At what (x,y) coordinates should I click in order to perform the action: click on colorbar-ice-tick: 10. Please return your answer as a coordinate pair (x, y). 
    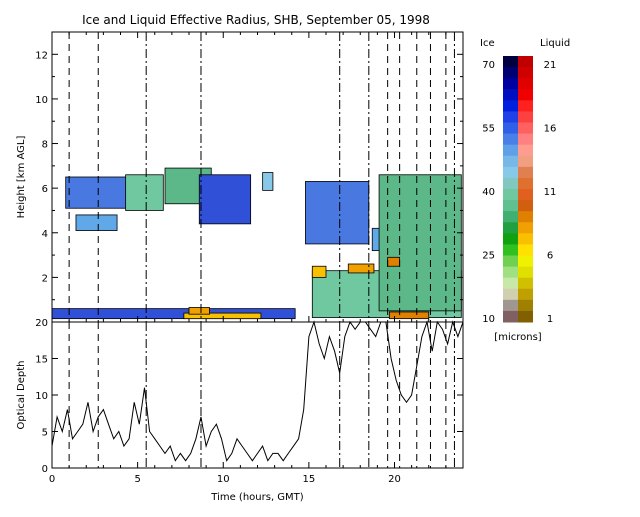
    Looking at the image, I should click on (488, 319).